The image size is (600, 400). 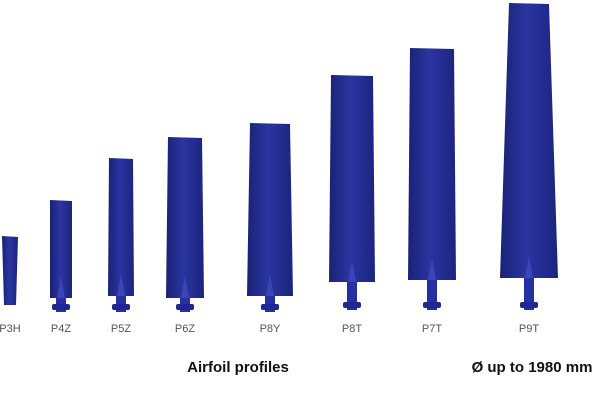 I want to click on diameter-note: Ø up to 1980 mm, so click(x=532, y=367).